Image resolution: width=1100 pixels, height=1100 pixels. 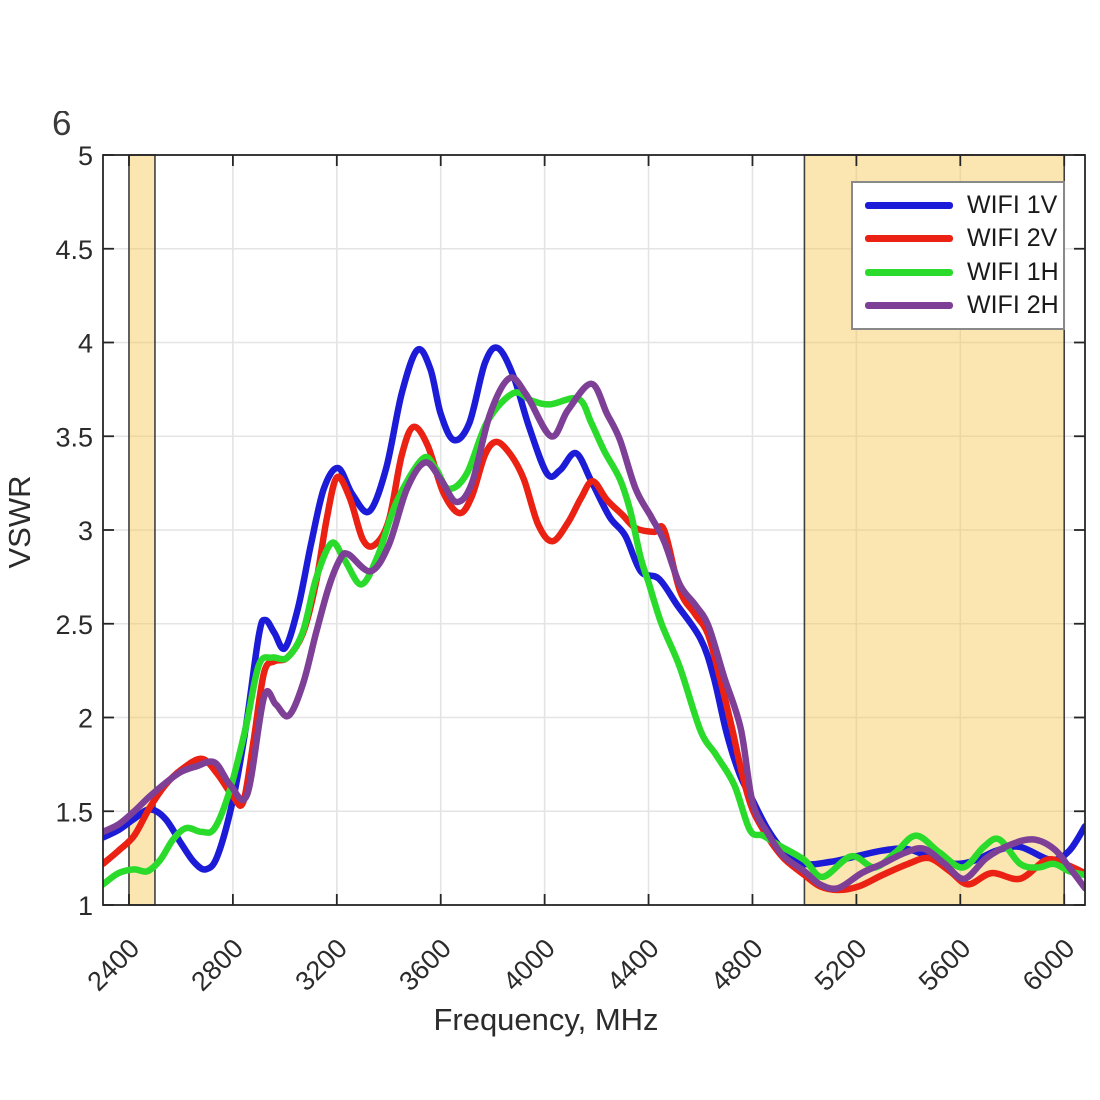 I want to click on clipped-y-axis-label: 6, so click(x=70, y=123).